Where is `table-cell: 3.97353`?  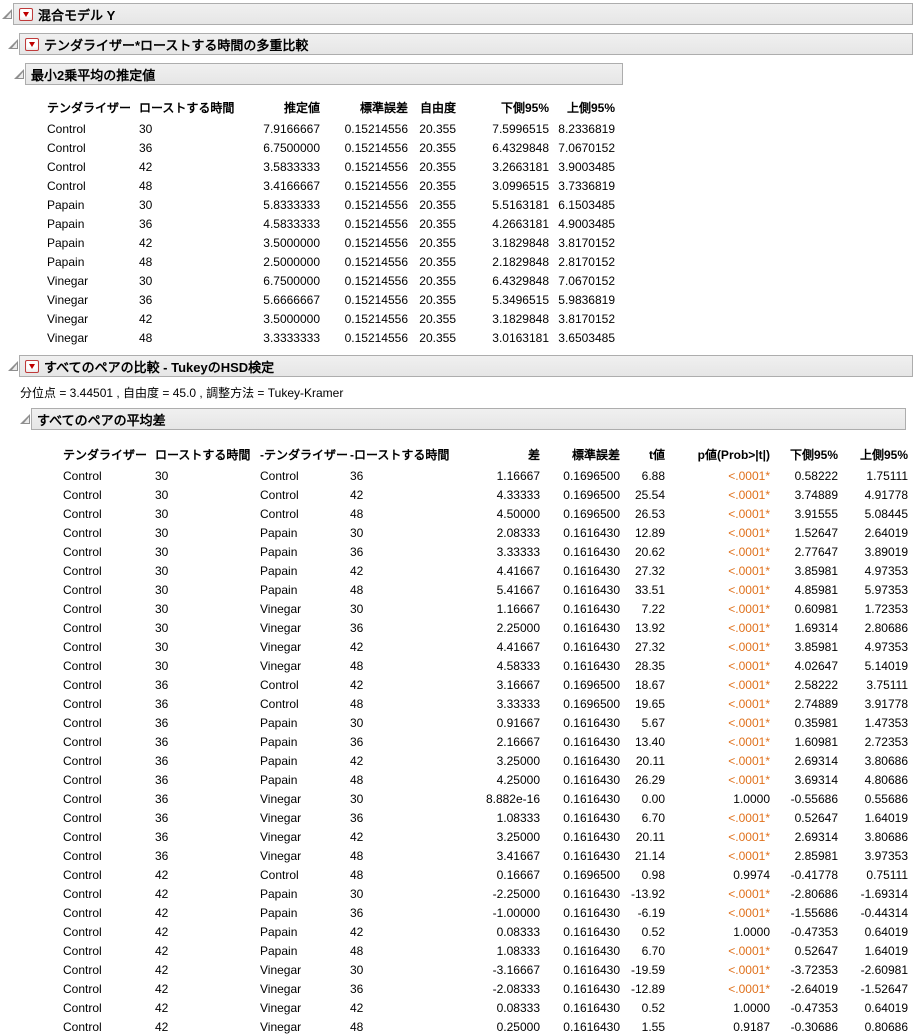
table-cell: 3.97353 is located at coordinates (886, 855).